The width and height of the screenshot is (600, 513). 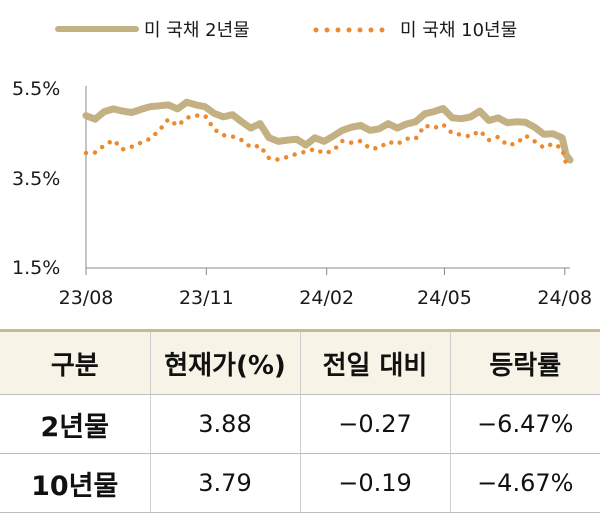 I want to click on x-tick-label: 24/02, so click(x=326, y=298).